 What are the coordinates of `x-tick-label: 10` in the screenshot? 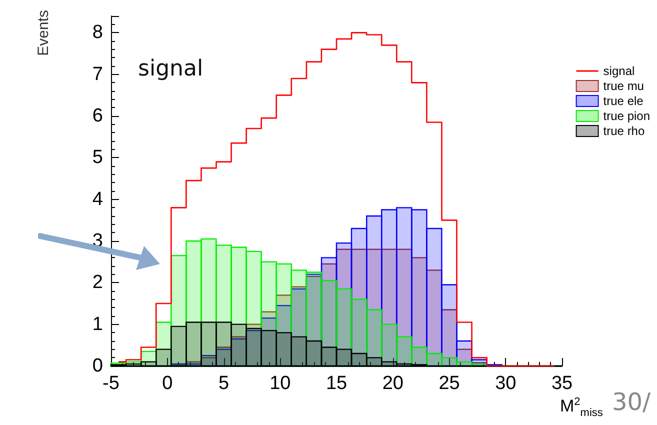 It's located at (280, 383).